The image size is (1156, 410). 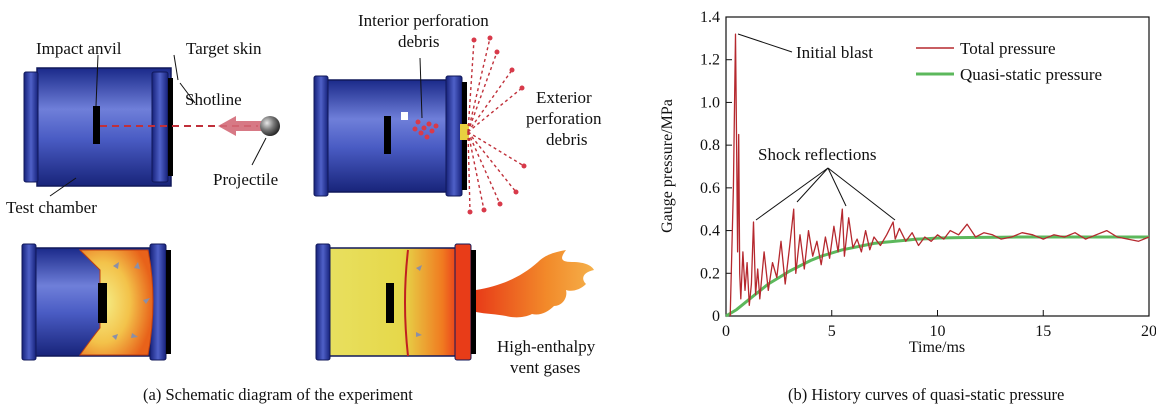 What do you see at coordinates (710, 17) in the screenshot?
I see `y-tick-label: 1.4` at bounding box center [710, 17].